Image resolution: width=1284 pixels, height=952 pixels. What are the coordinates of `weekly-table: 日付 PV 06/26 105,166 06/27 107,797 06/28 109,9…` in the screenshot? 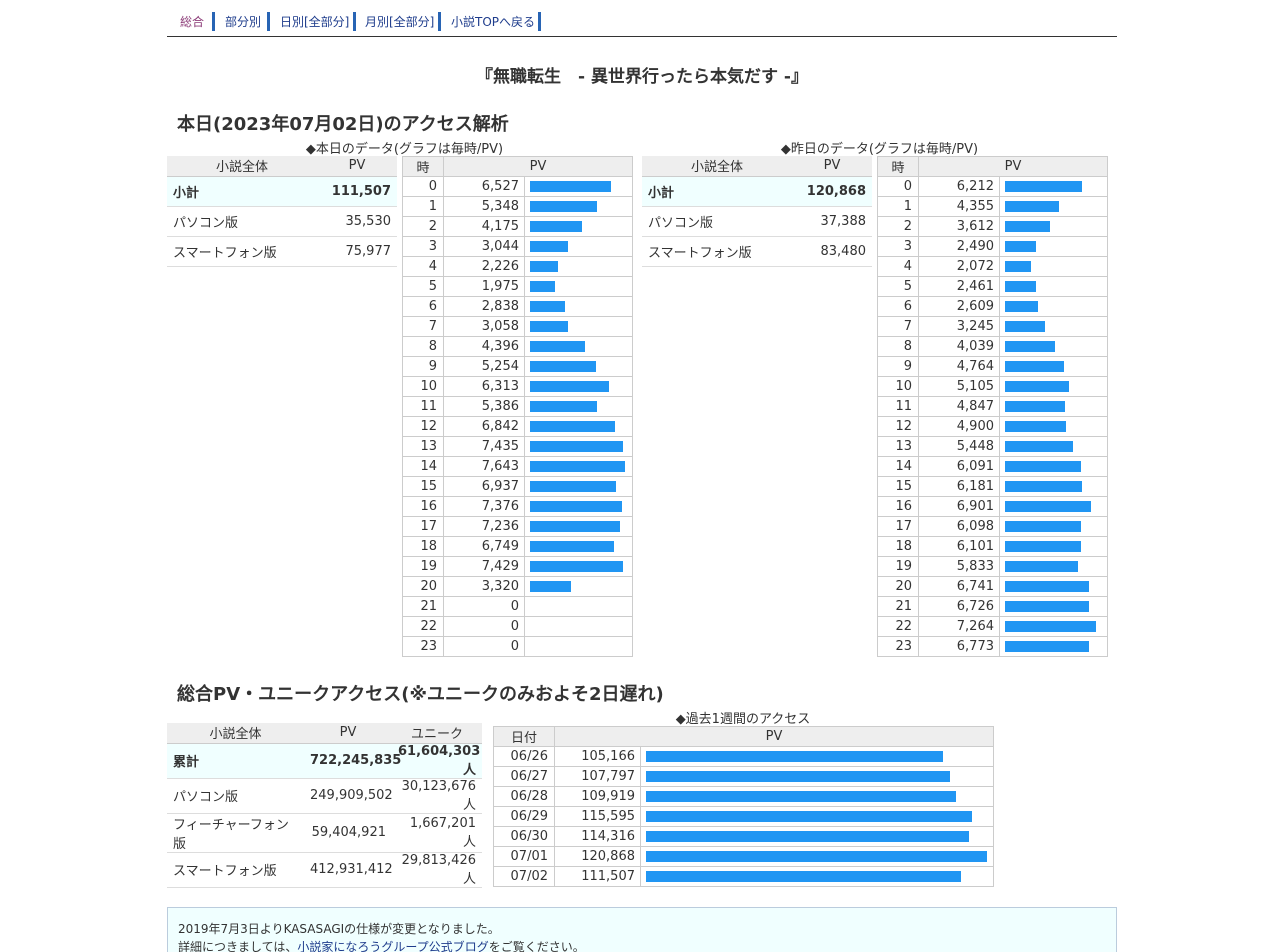 It's located at (744, 806).